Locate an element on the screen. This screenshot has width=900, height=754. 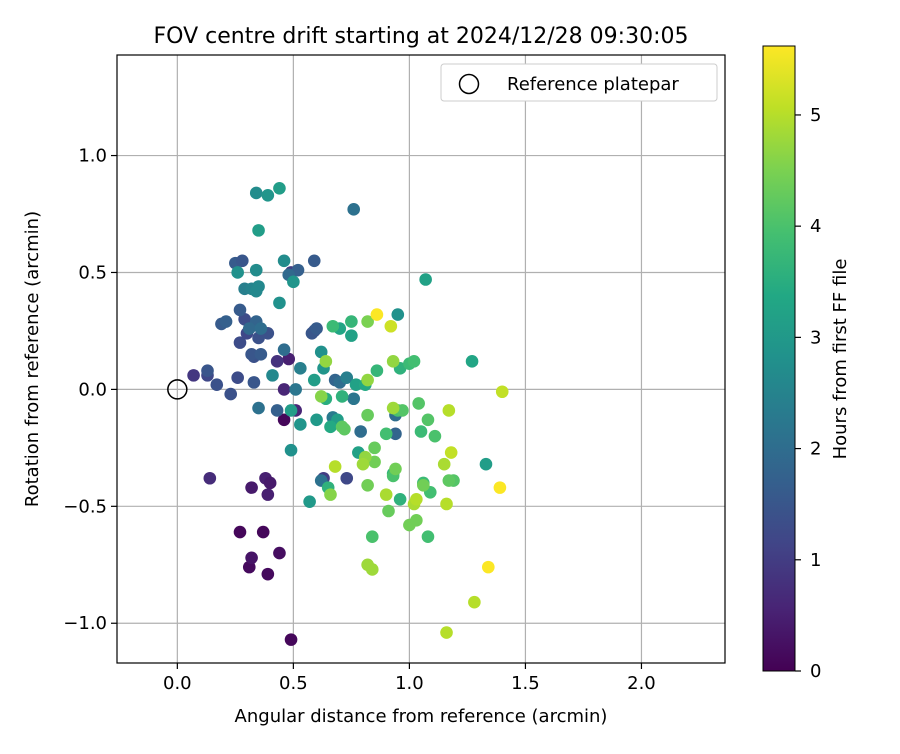
x-tick-label: 1.5 is located at coordinates (525, 683).